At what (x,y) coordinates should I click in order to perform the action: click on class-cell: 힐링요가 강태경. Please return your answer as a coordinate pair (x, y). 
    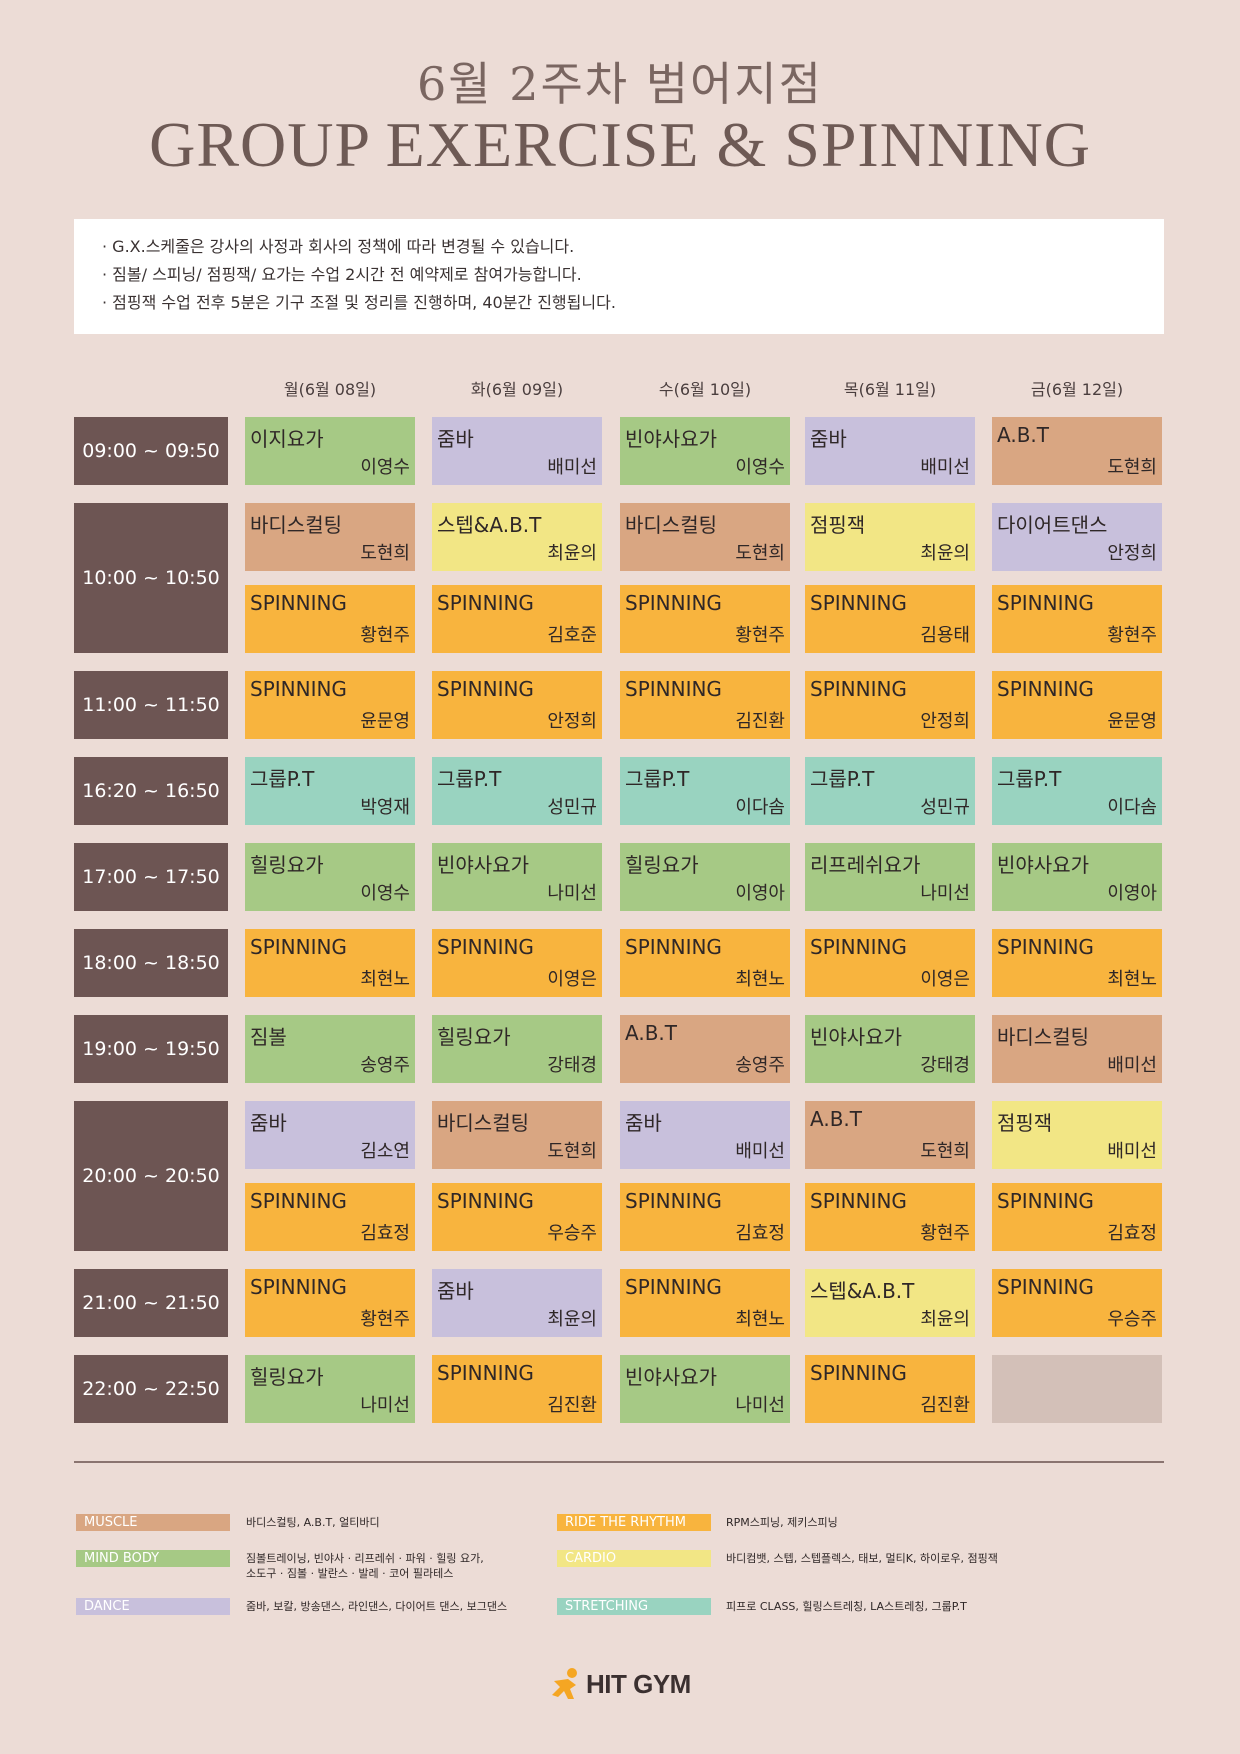
    Looking at the image, I should click on (517, 1049).